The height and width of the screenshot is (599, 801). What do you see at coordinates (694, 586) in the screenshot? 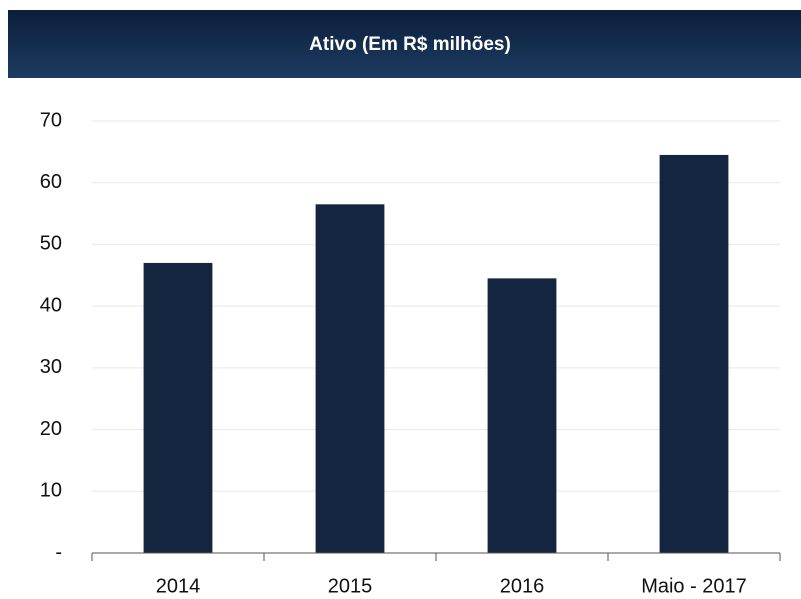
I see `x-tick-label: Maio - 2017` at bounding box center [694, 586].